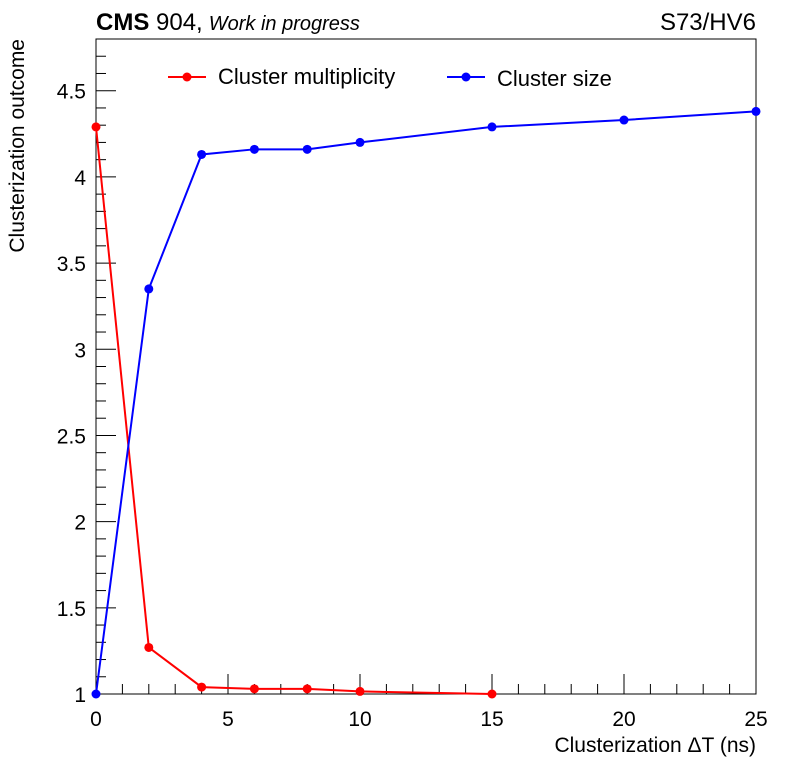 The image size is (796, 772). What do you see at coordinates (228, 719) in the screenshot?
I see `x-tick-label: 5` at bounding box center [228, 719].